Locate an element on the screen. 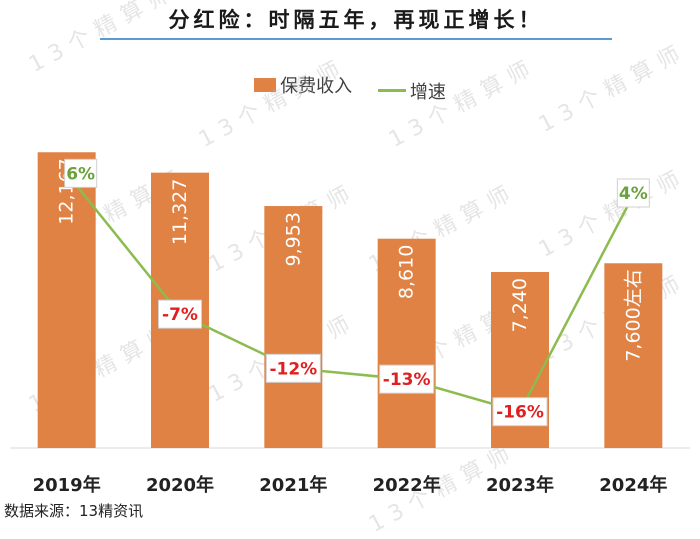 The image size is (700, 539). chart-title: 分红险：时隔五年，再现正增长！ is located at coordinates (356, 20).